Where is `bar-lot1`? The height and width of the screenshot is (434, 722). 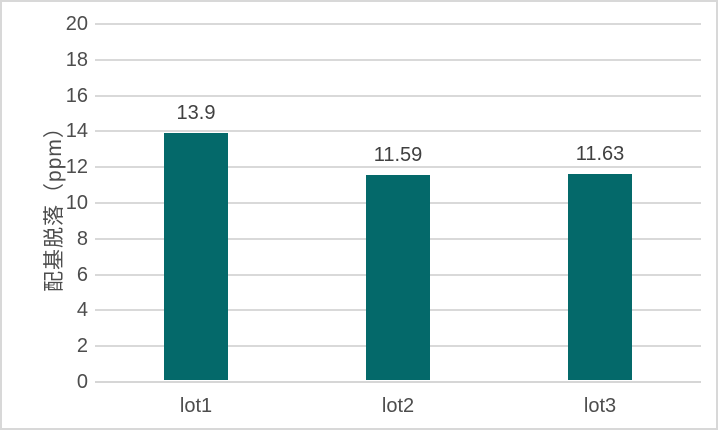 bar-lot1 is located at coordinates (196, 256).